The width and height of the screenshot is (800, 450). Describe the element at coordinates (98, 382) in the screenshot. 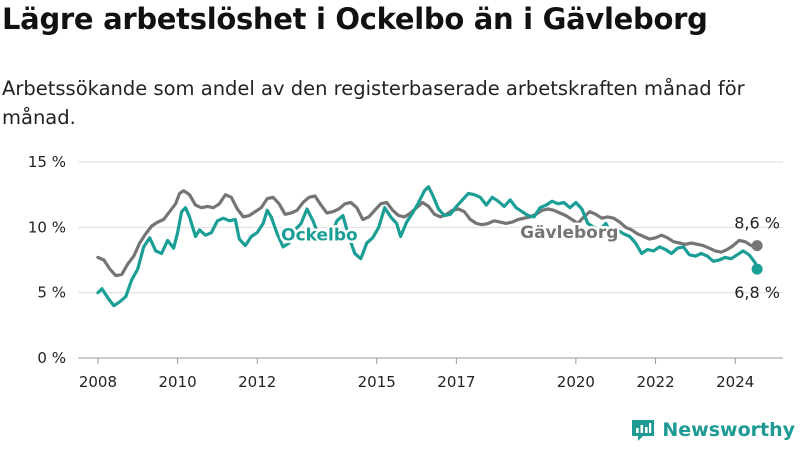

I see `x-tick-label: 2008` at that location.